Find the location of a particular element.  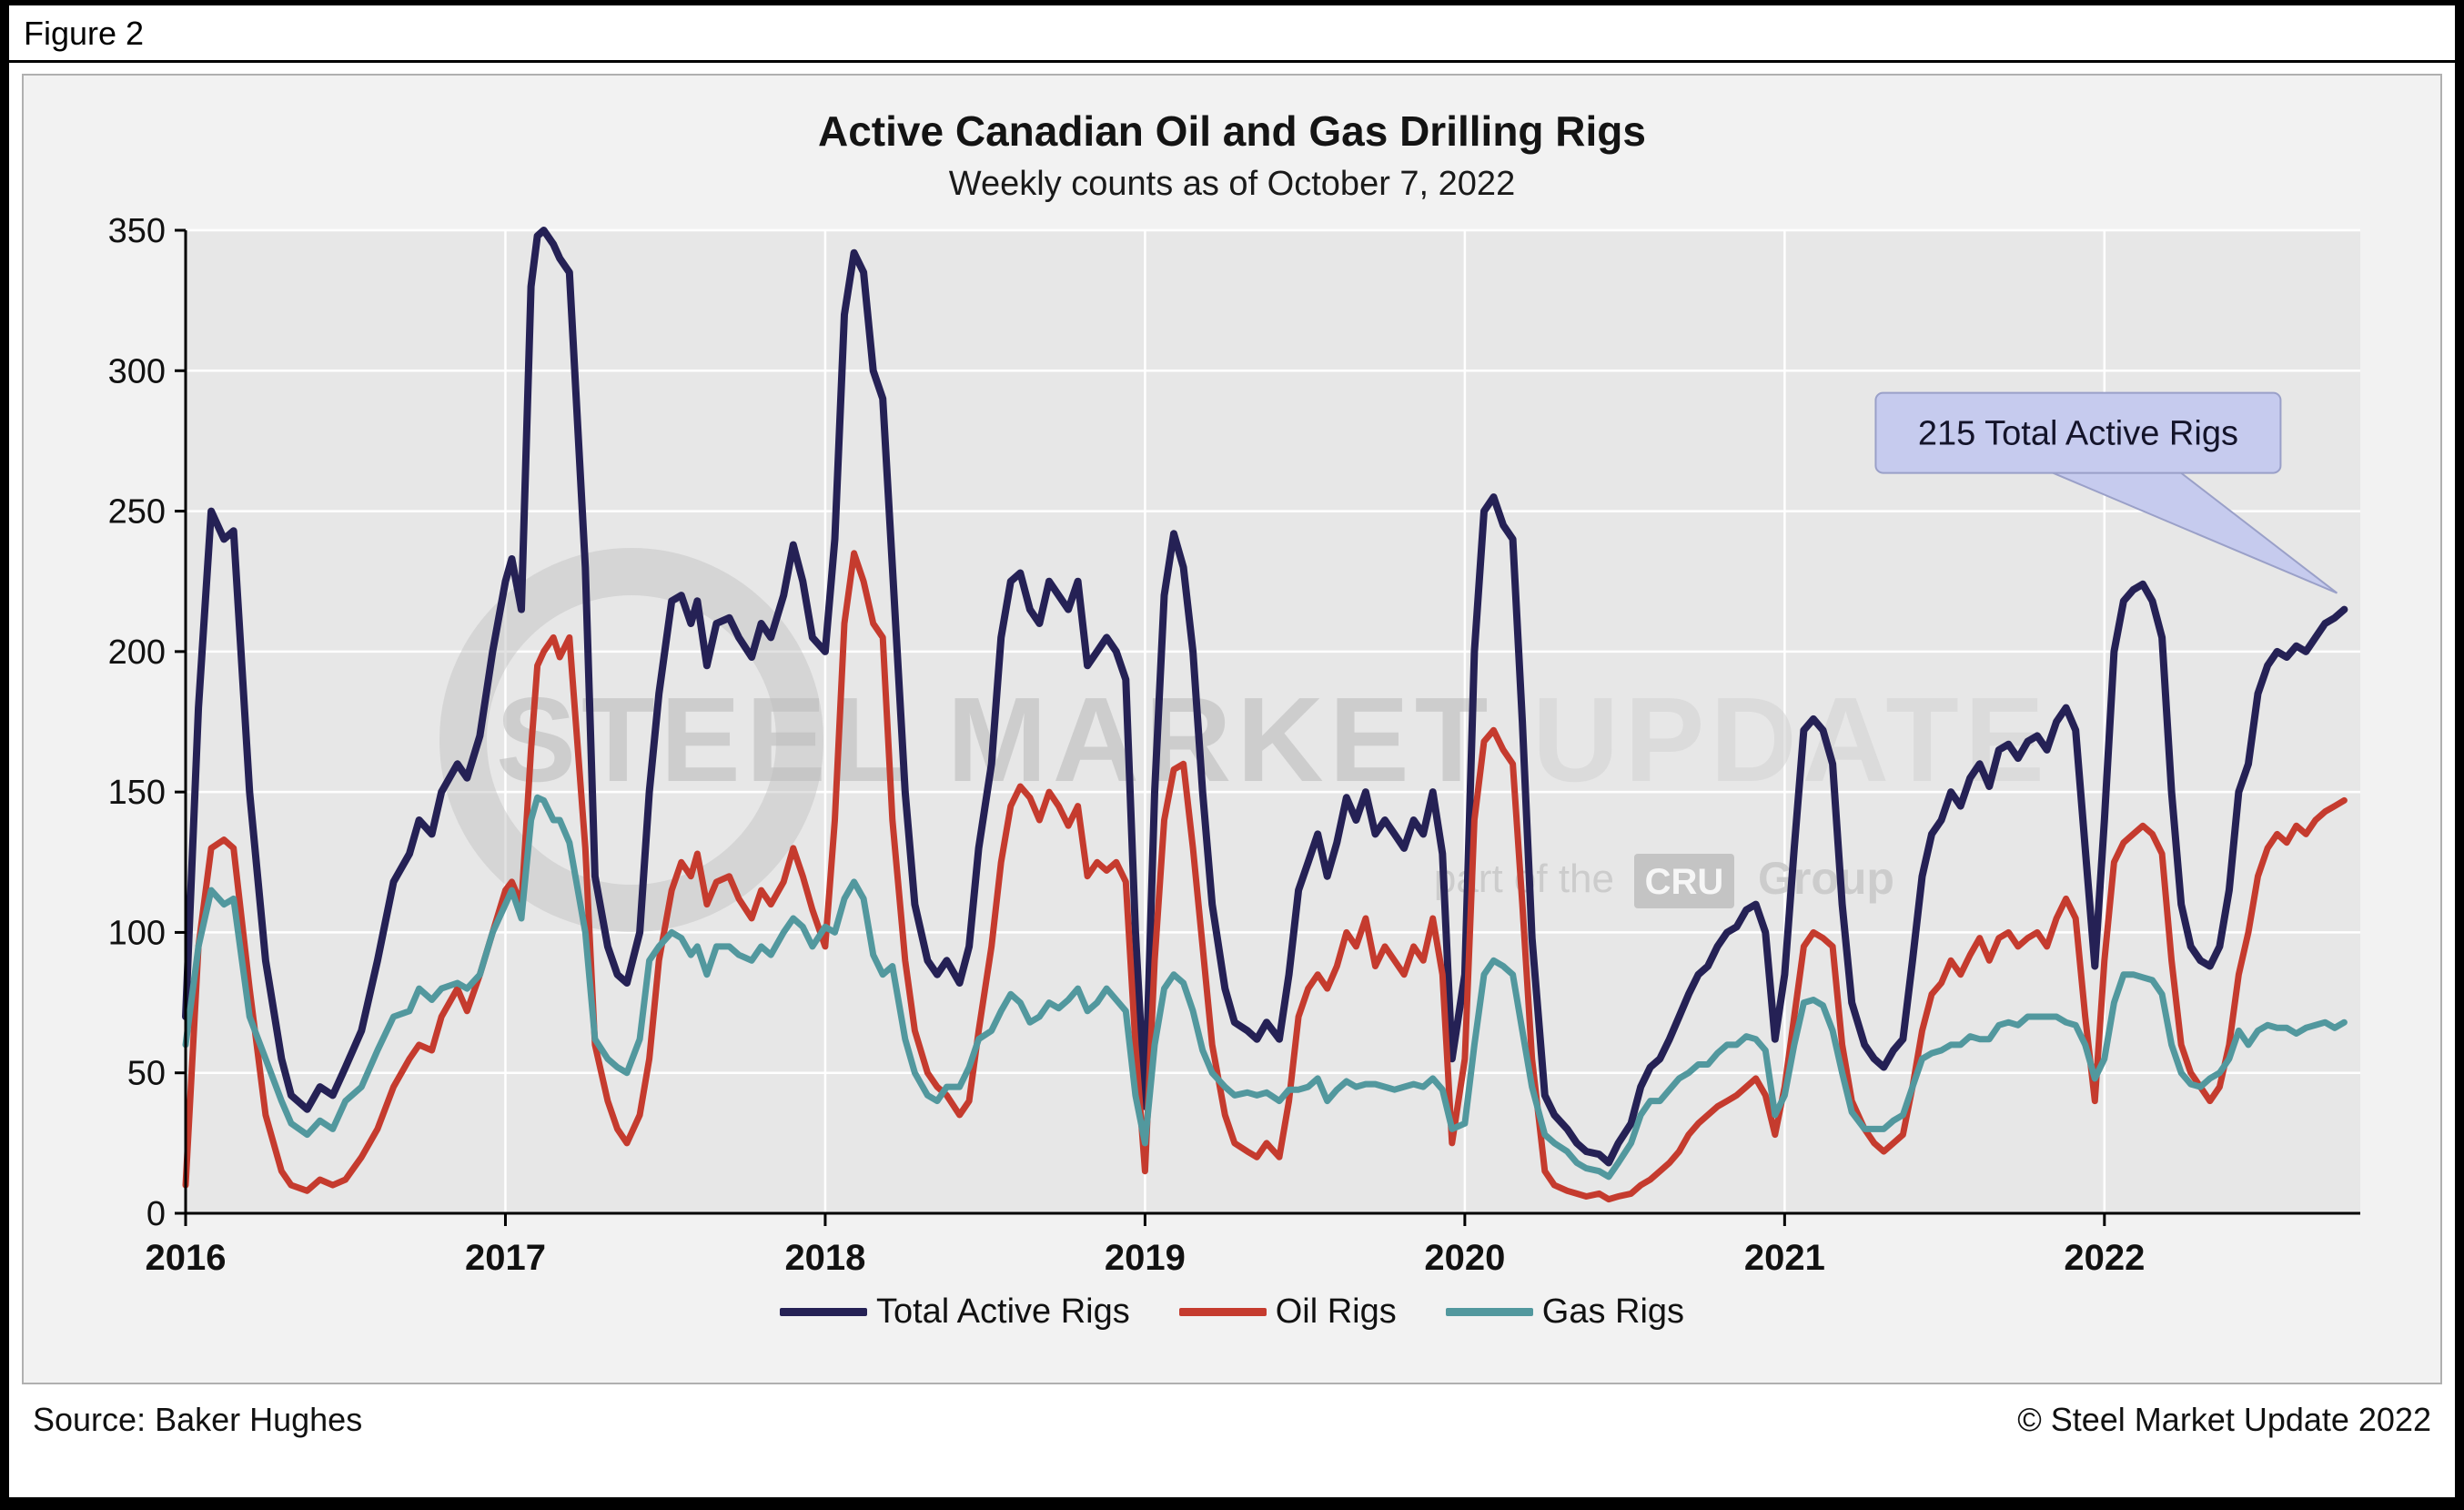

x-tick-label: 2022 is located at coordinates (2104, 1258).